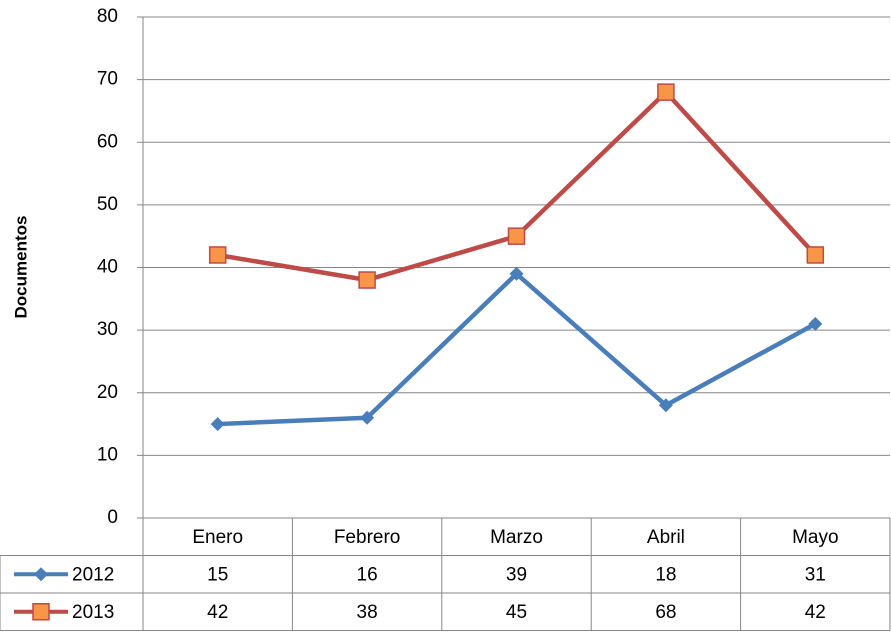 The width and height of the screenshot is (891, 640). What do you see at coordinates (665, 574) in the screenshot?
I see `table-value: 18` at bounding box center [665, 574].